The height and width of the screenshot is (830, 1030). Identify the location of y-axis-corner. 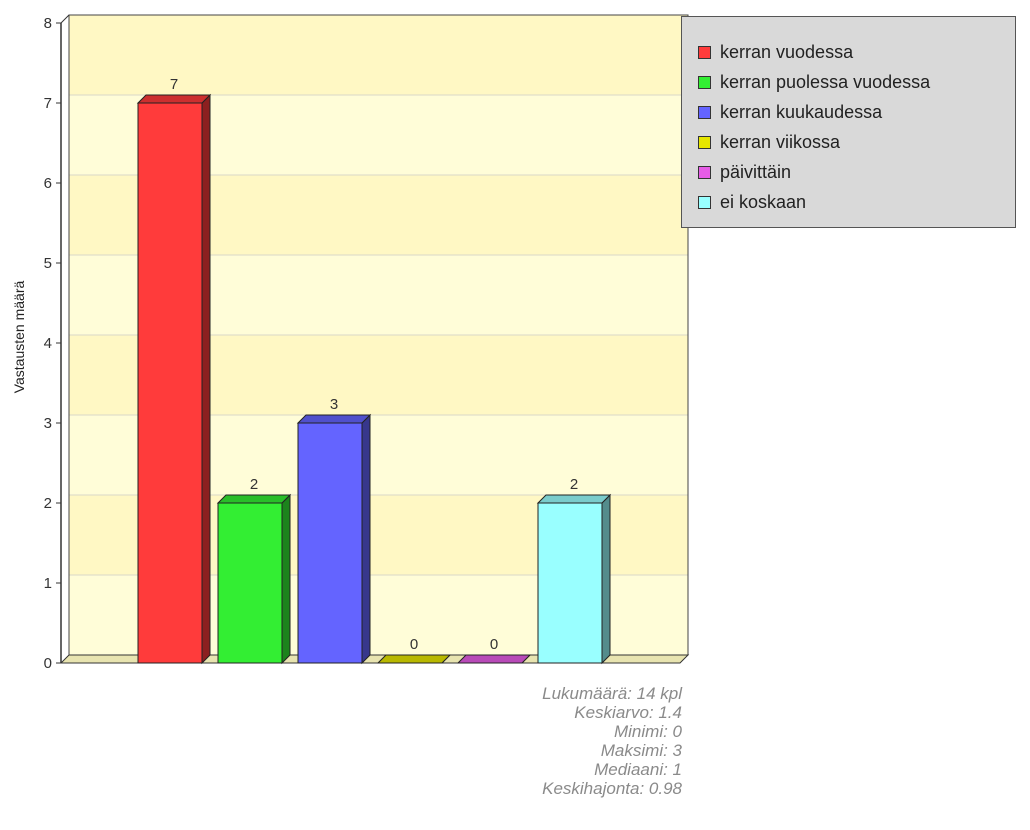
(65, 19).